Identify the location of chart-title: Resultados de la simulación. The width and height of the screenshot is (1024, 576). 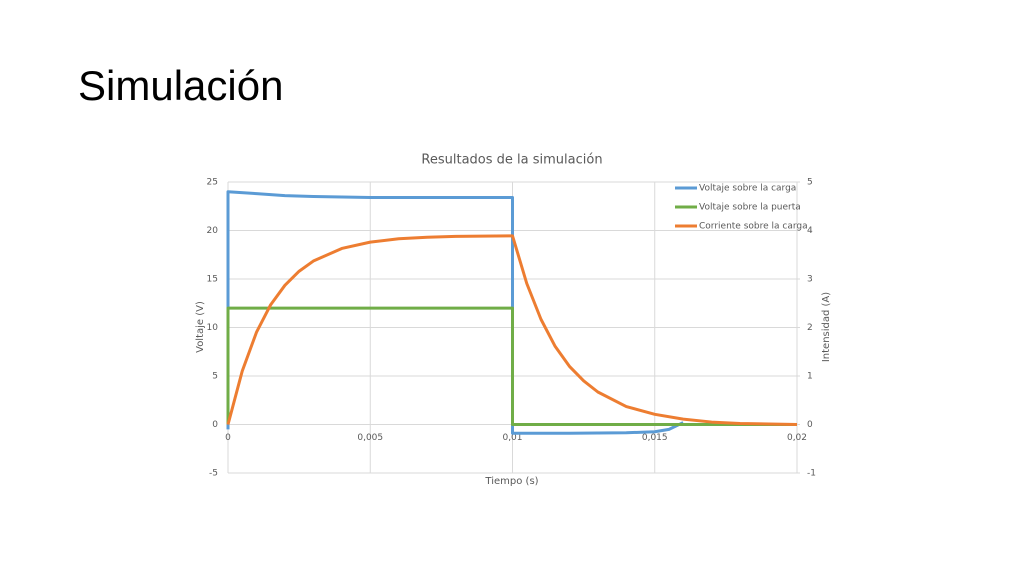
(511, 160).